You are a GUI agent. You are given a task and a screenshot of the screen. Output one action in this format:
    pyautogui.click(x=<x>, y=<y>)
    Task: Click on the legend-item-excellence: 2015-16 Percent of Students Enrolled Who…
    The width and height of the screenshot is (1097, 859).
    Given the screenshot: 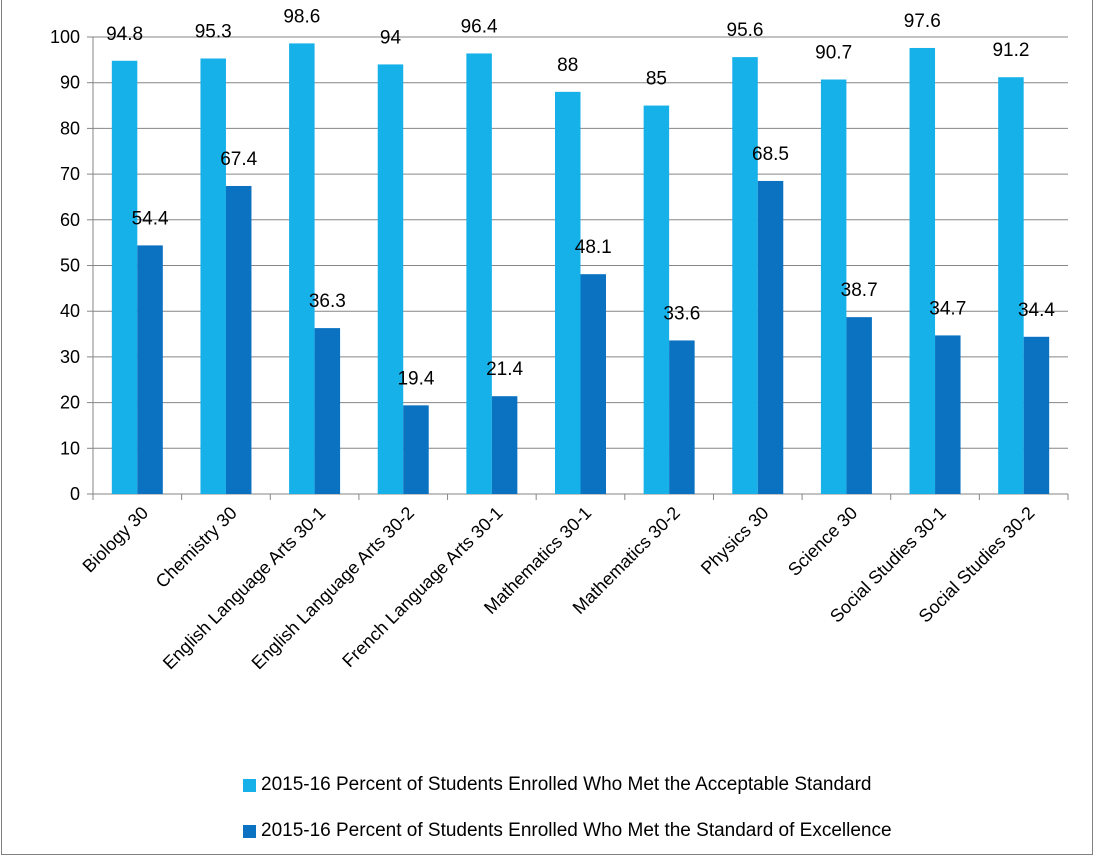 What is the action you would take?
    pyautogui.click(x=567, y=831)
    